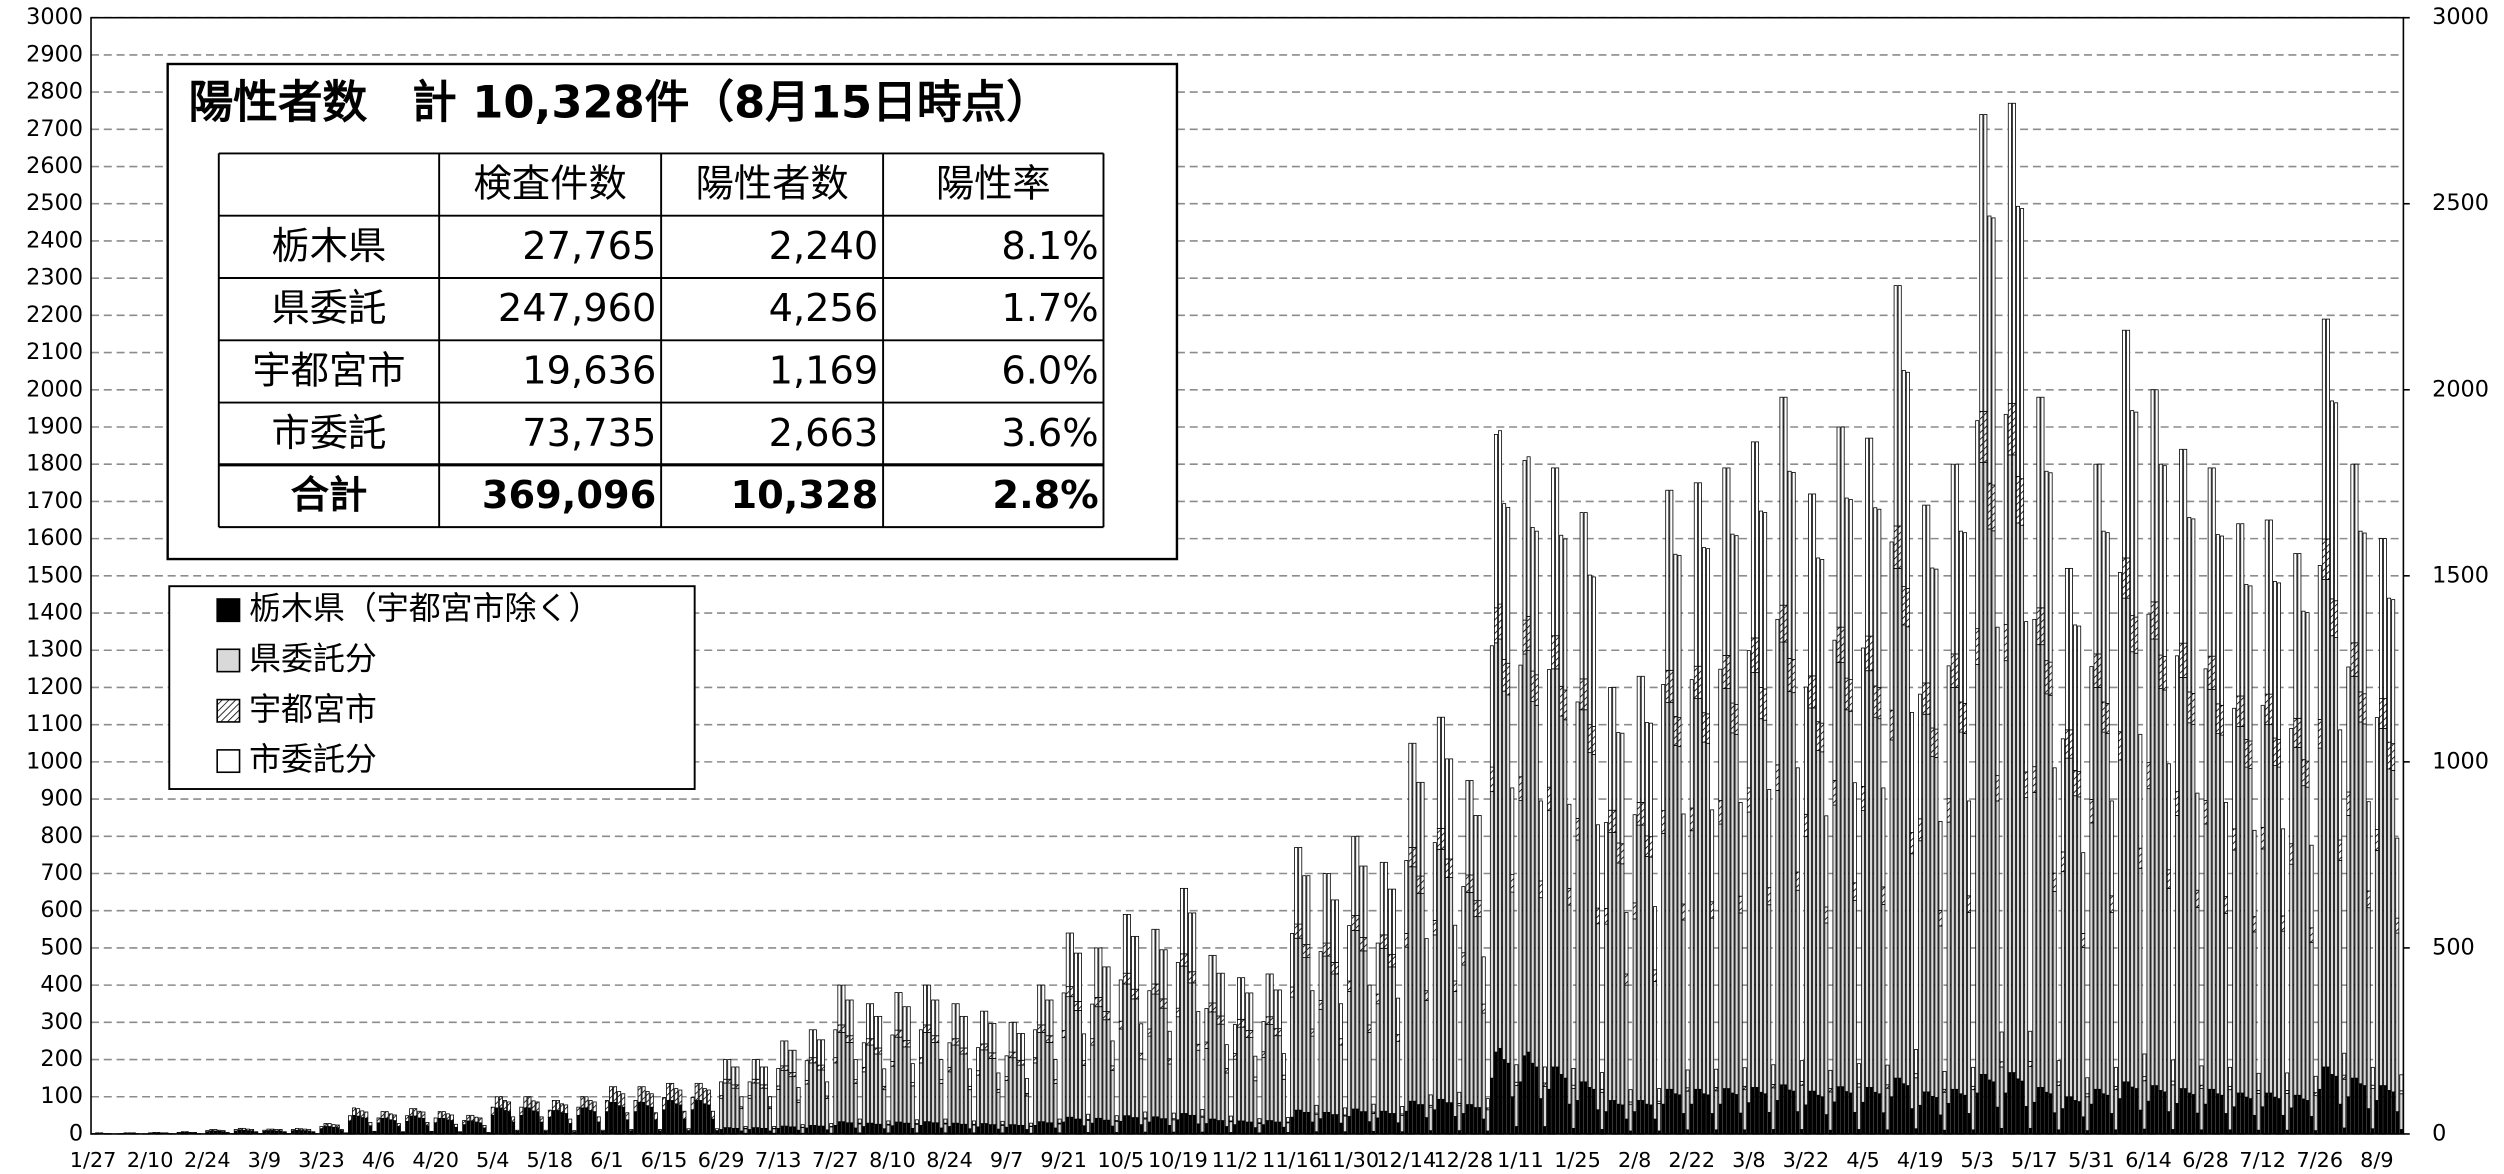  What do you see at coordinates (228, 660) in the screenshot?
I see `legend-swatch` at bounding box center [228, 660].